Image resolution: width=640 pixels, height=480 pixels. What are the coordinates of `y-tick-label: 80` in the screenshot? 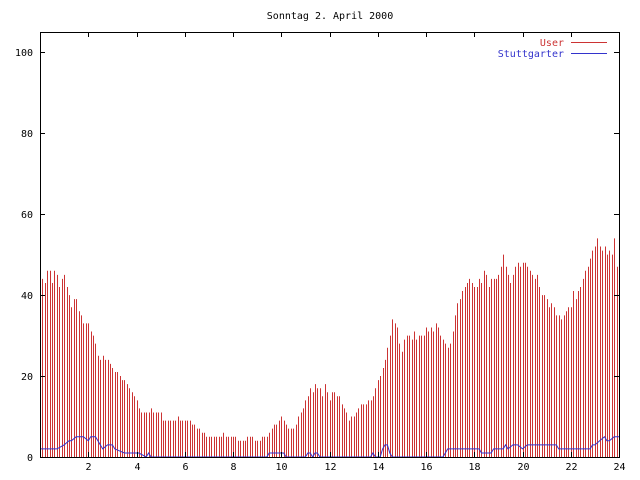 It's located at (27, 134).